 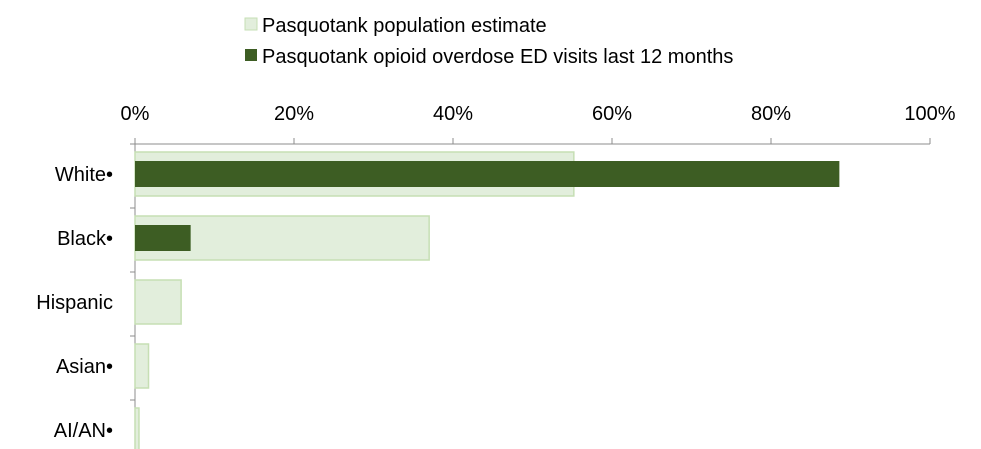 I want to click on category-label: AI/AN•, so click(x=83, y=431).